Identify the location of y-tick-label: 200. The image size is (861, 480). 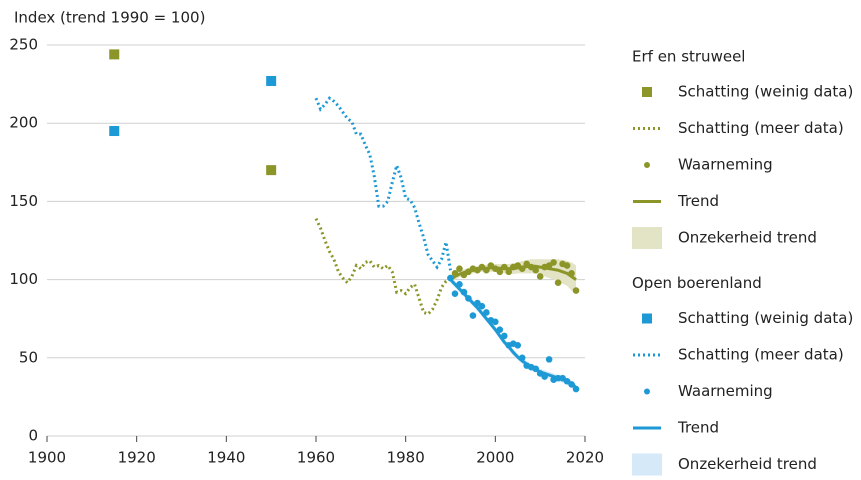
(23, 123).